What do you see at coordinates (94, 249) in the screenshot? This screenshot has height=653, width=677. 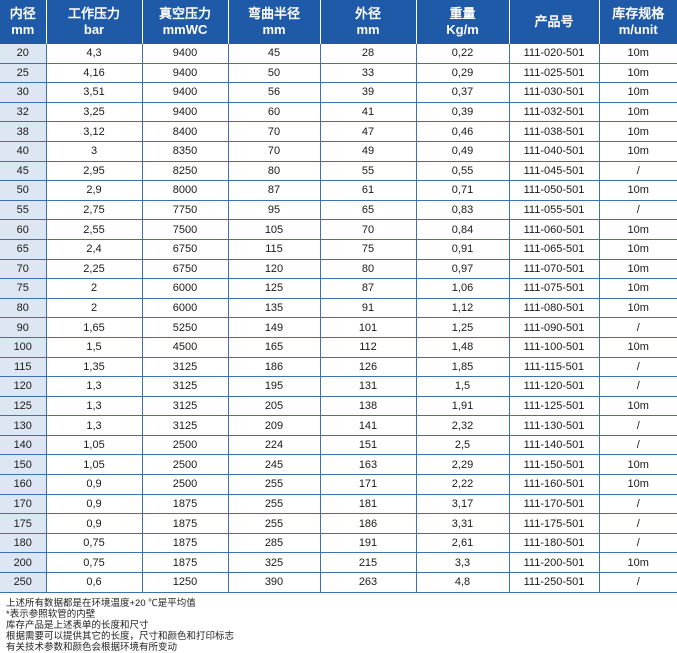 I see `table-cell: 2,4` at bounding box center [94, 249].